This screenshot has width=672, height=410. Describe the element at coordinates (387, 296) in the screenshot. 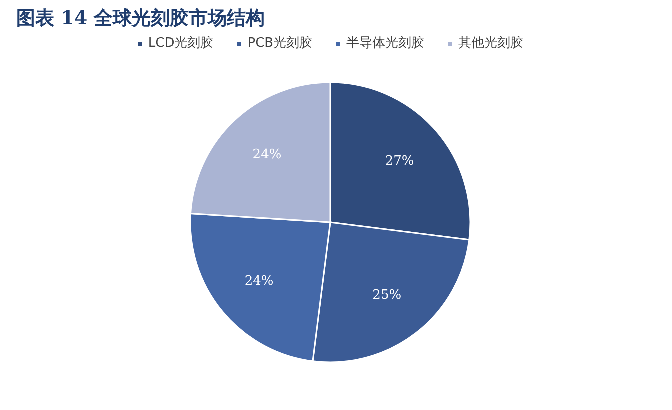

I see `data-label: 25%` at that location.